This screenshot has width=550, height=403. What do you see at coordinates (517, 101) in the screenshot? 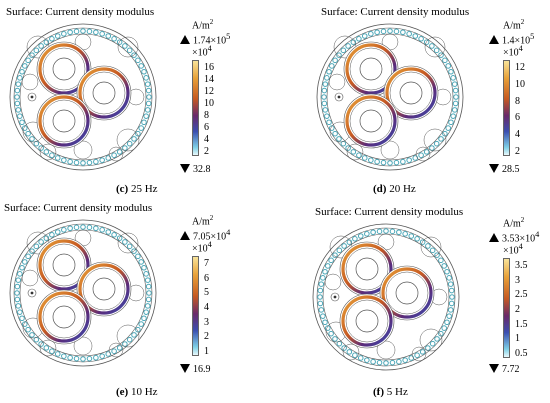
I see `colorbar-tick-label: 8` at bounding box center [517, 101].